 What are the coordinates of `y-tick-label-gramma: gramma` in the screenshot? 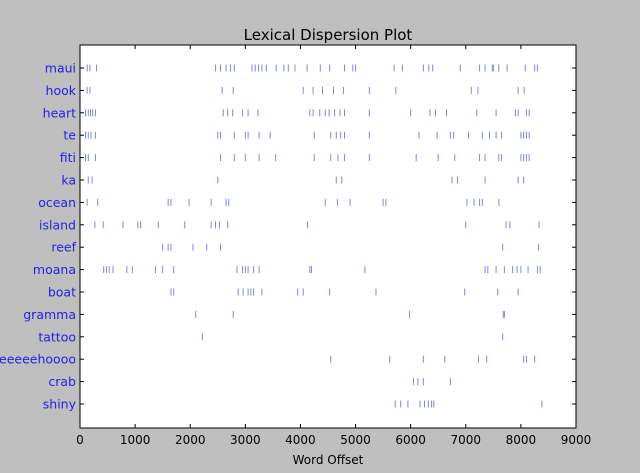 It's located at (49, 314).